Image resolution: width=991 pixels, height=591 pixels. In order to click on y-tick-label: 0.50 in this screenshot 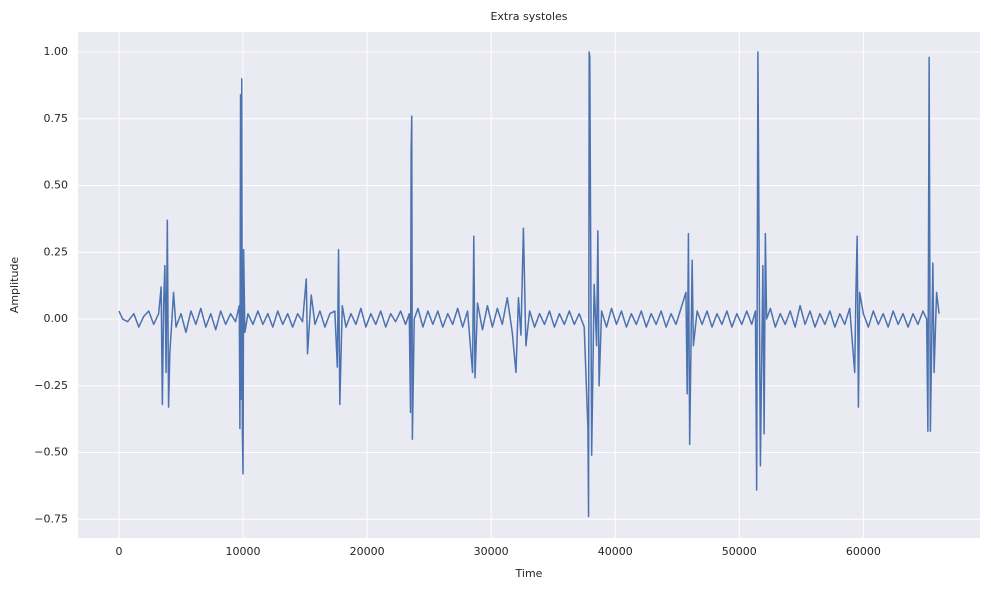, I will do `click(56, 185)`.